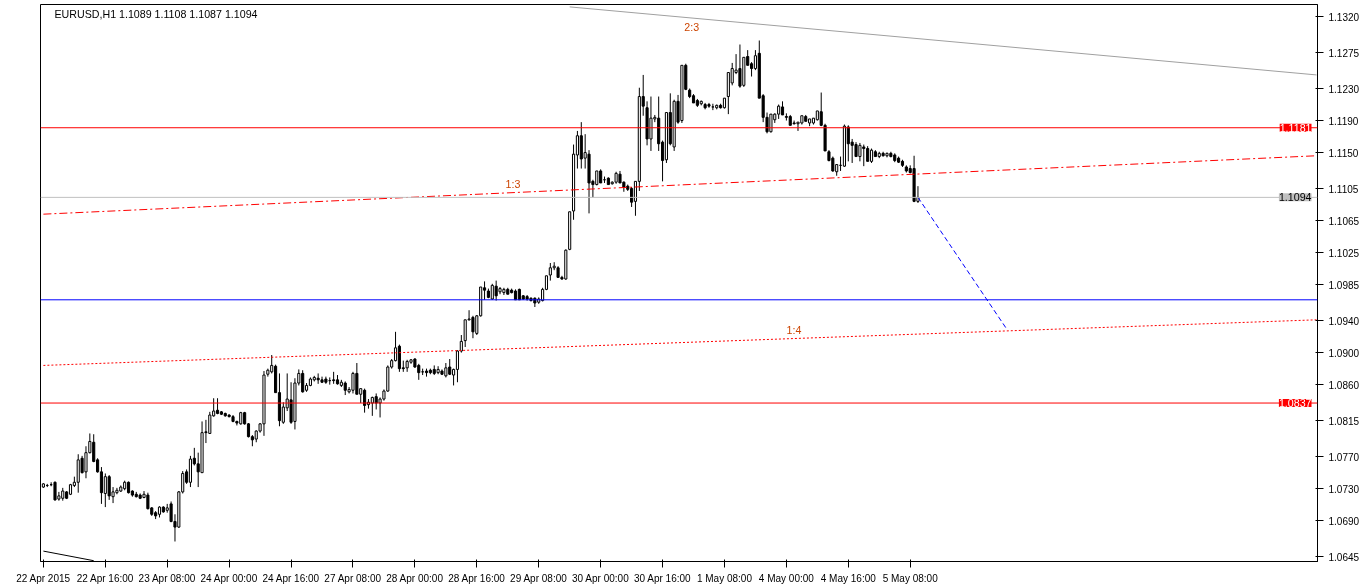  I want to click on y-tick-label: 1.0690, so click(1344, 521).